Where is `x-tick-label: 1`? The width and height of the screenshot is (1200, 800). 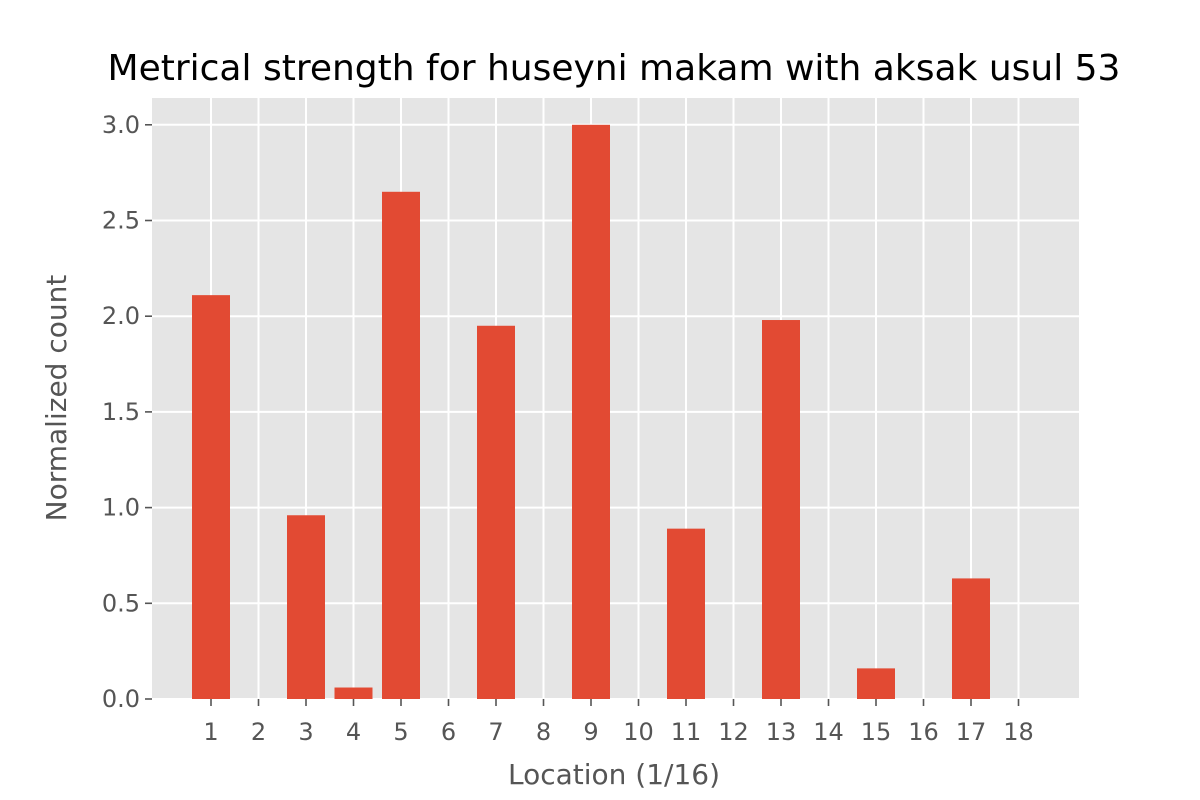 x-tick-label: 1 is located at coordinates (210, 732).